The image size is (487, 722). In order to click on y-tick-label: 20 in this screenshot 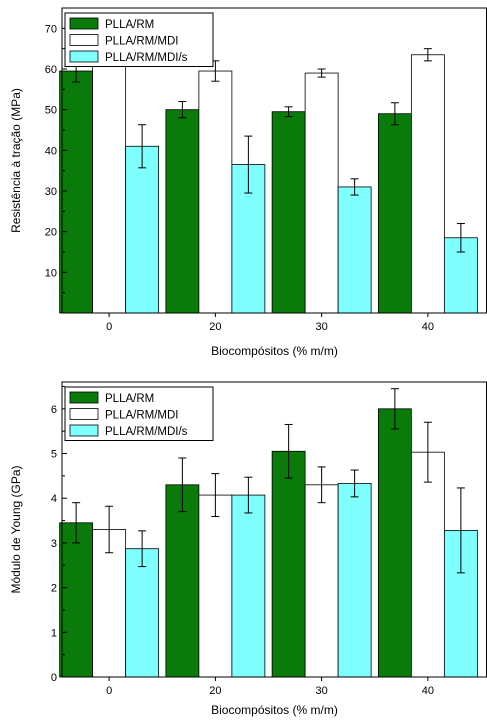, I will do `click(51, 233)`.